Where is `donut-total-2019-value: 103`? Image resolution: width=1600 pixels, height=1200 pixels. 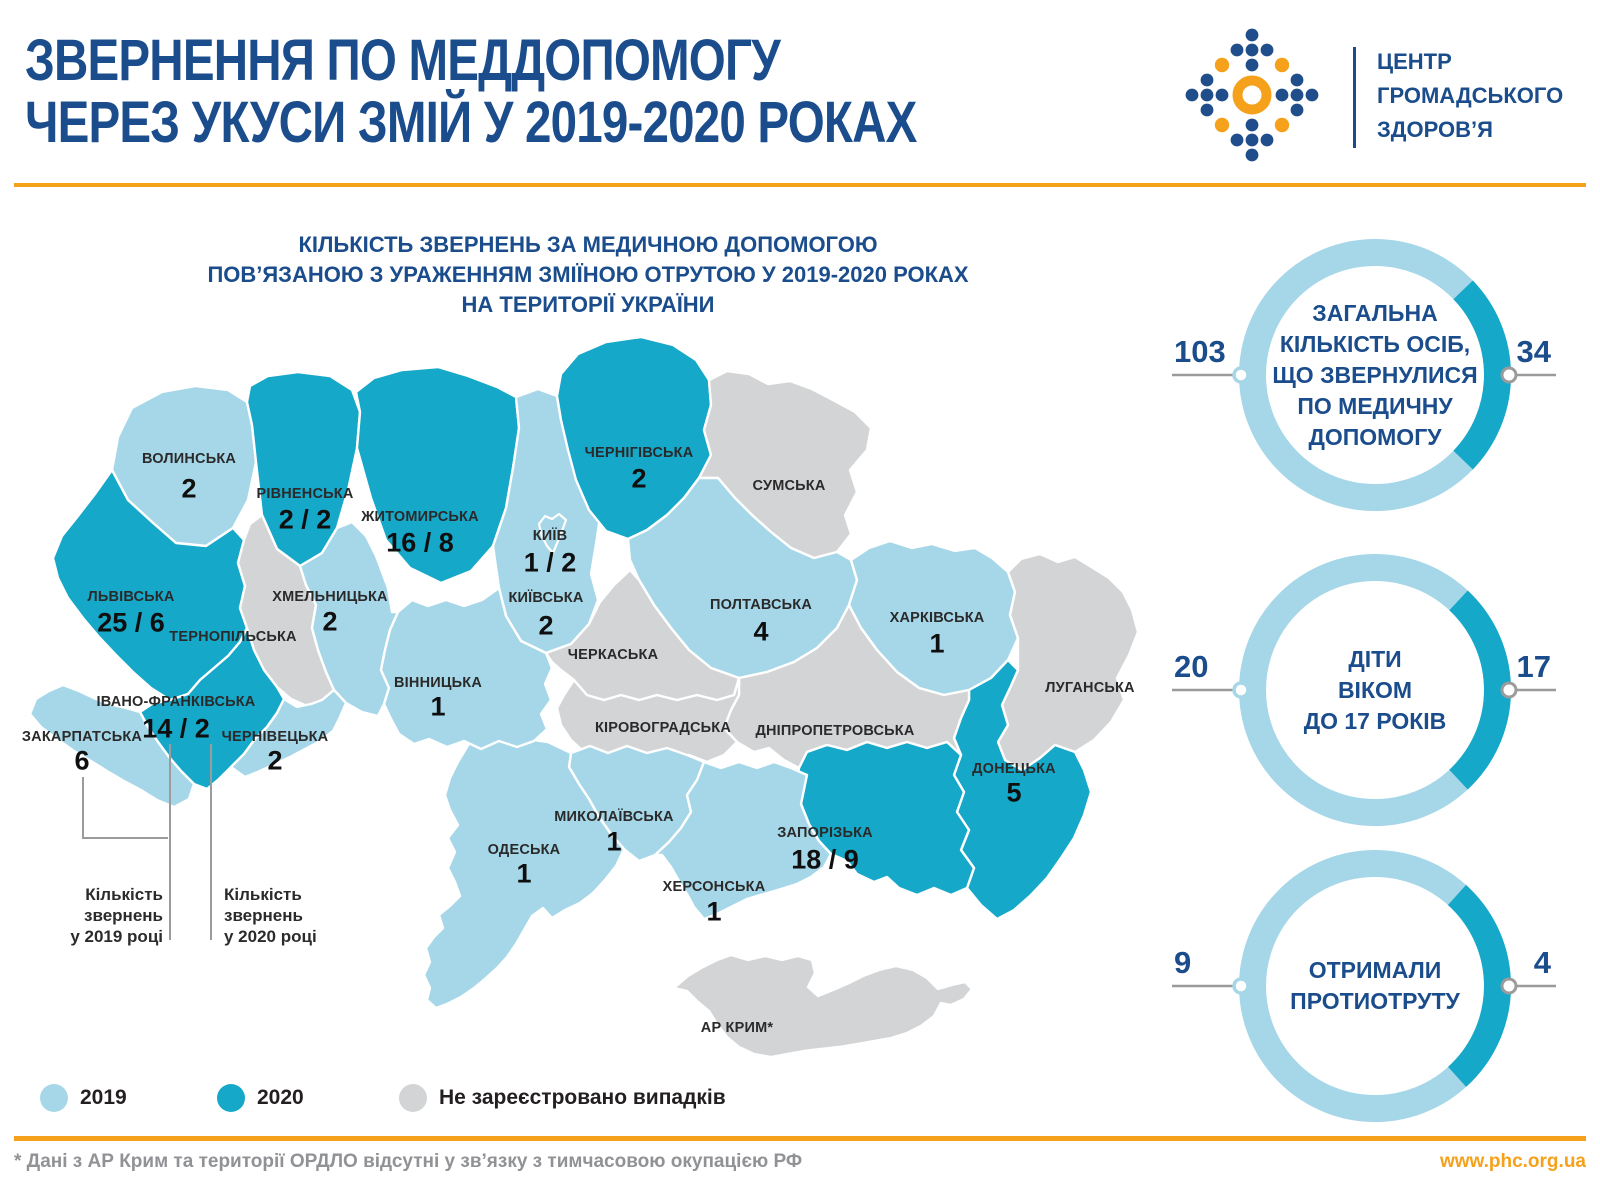
donut-total-2019-value: 103 is located at coordinates (1200, 351).